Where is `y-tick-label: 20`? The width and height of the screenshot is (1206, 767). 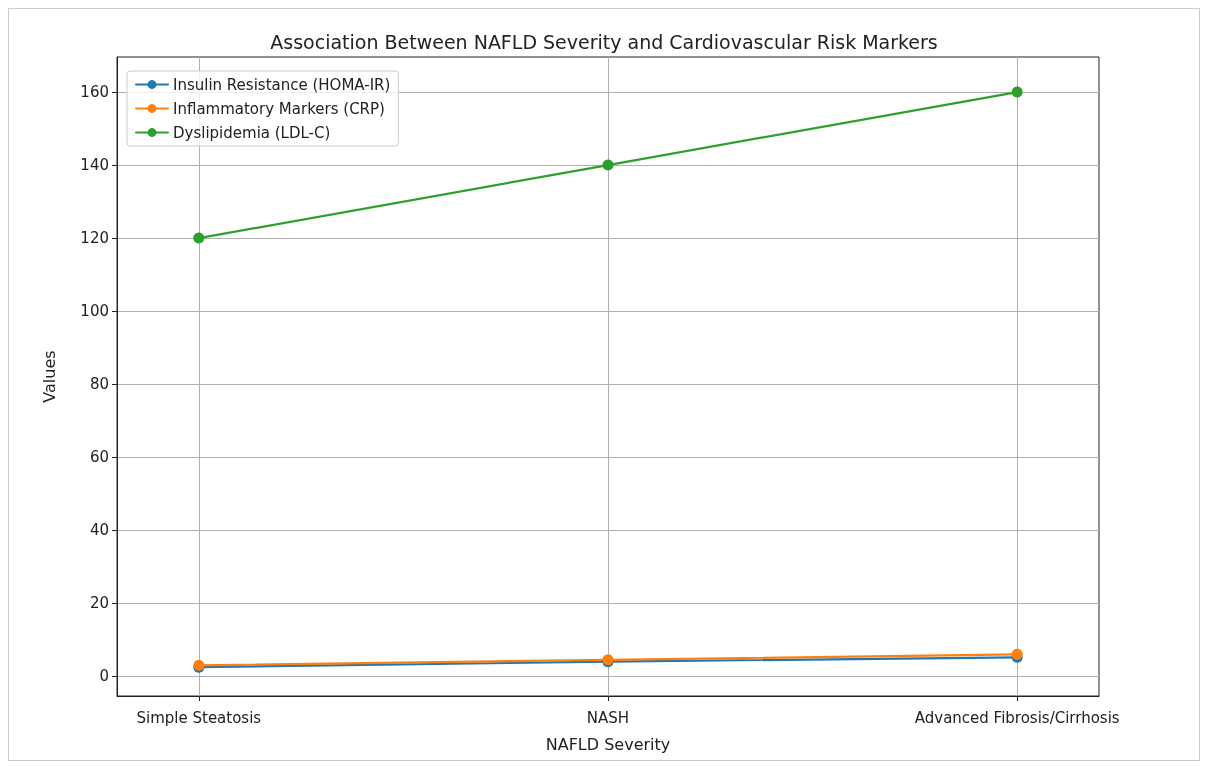 y-tick-label: 20 is located at coordinates (99, 603).